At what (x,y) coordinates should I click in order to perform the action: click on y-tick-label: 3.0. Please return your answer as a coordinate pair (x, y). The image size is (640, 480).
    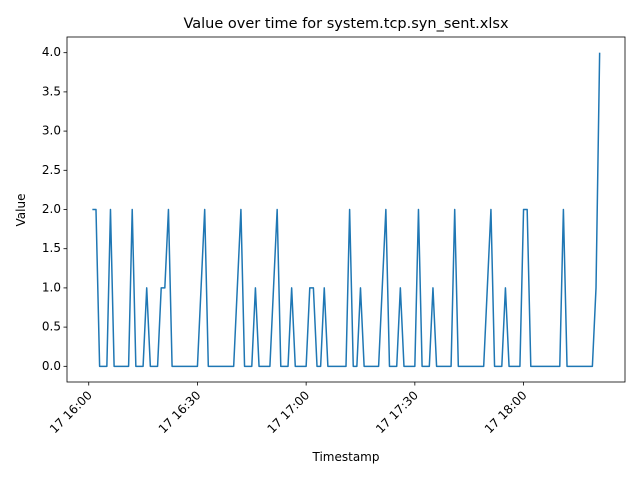
    Looking at the image, I should click on (51, 131).